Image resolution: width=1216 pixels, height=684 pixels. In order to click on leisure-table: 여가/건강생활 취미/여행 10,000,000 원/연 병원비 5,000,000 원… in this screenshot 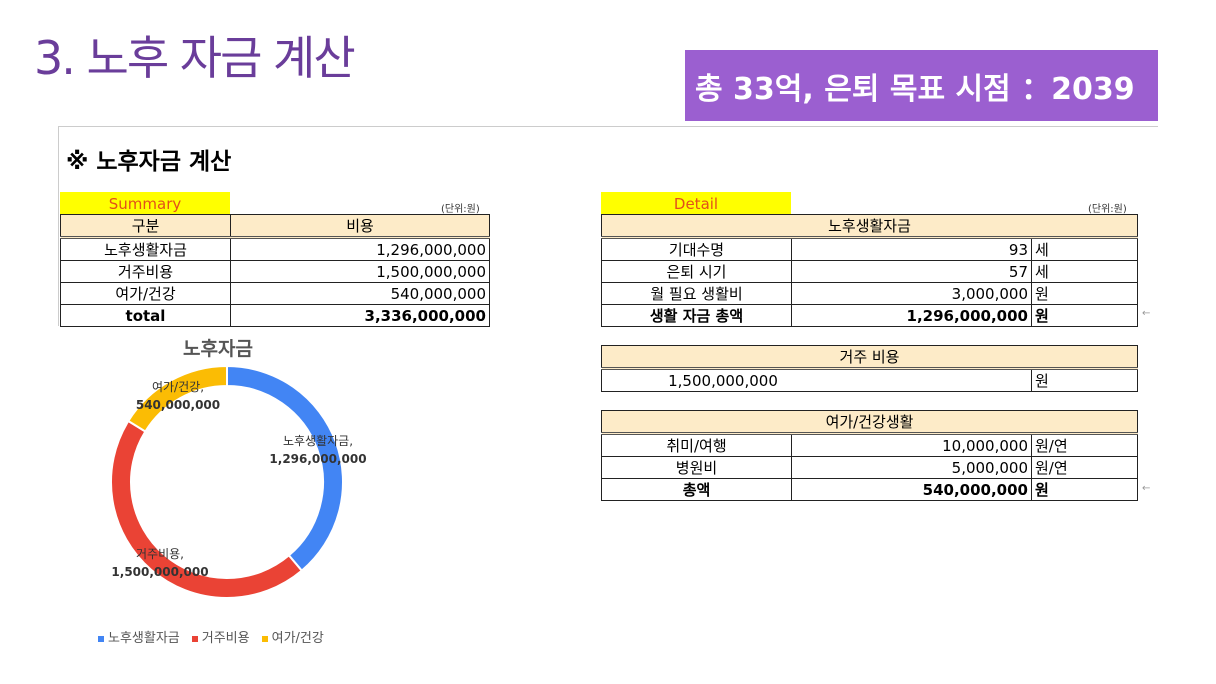, I will do `click(869, 455)`.